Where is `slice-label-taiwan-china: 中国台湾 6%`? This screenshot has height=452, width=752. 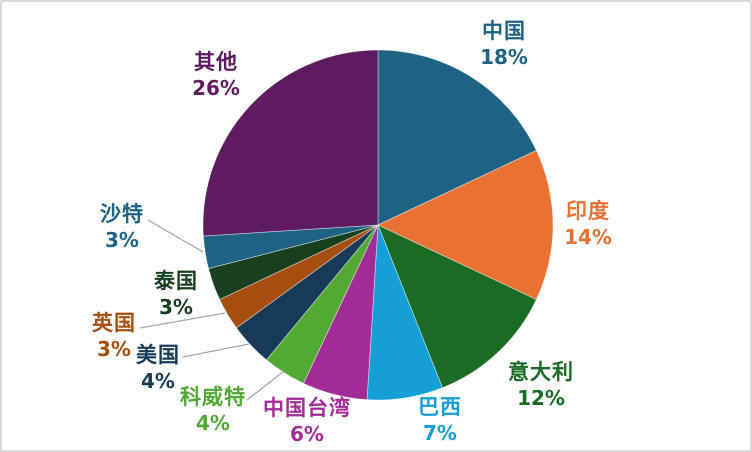
slice-label-taiwan-china: 中国台湾 6% is located at coordinates (307, 421).